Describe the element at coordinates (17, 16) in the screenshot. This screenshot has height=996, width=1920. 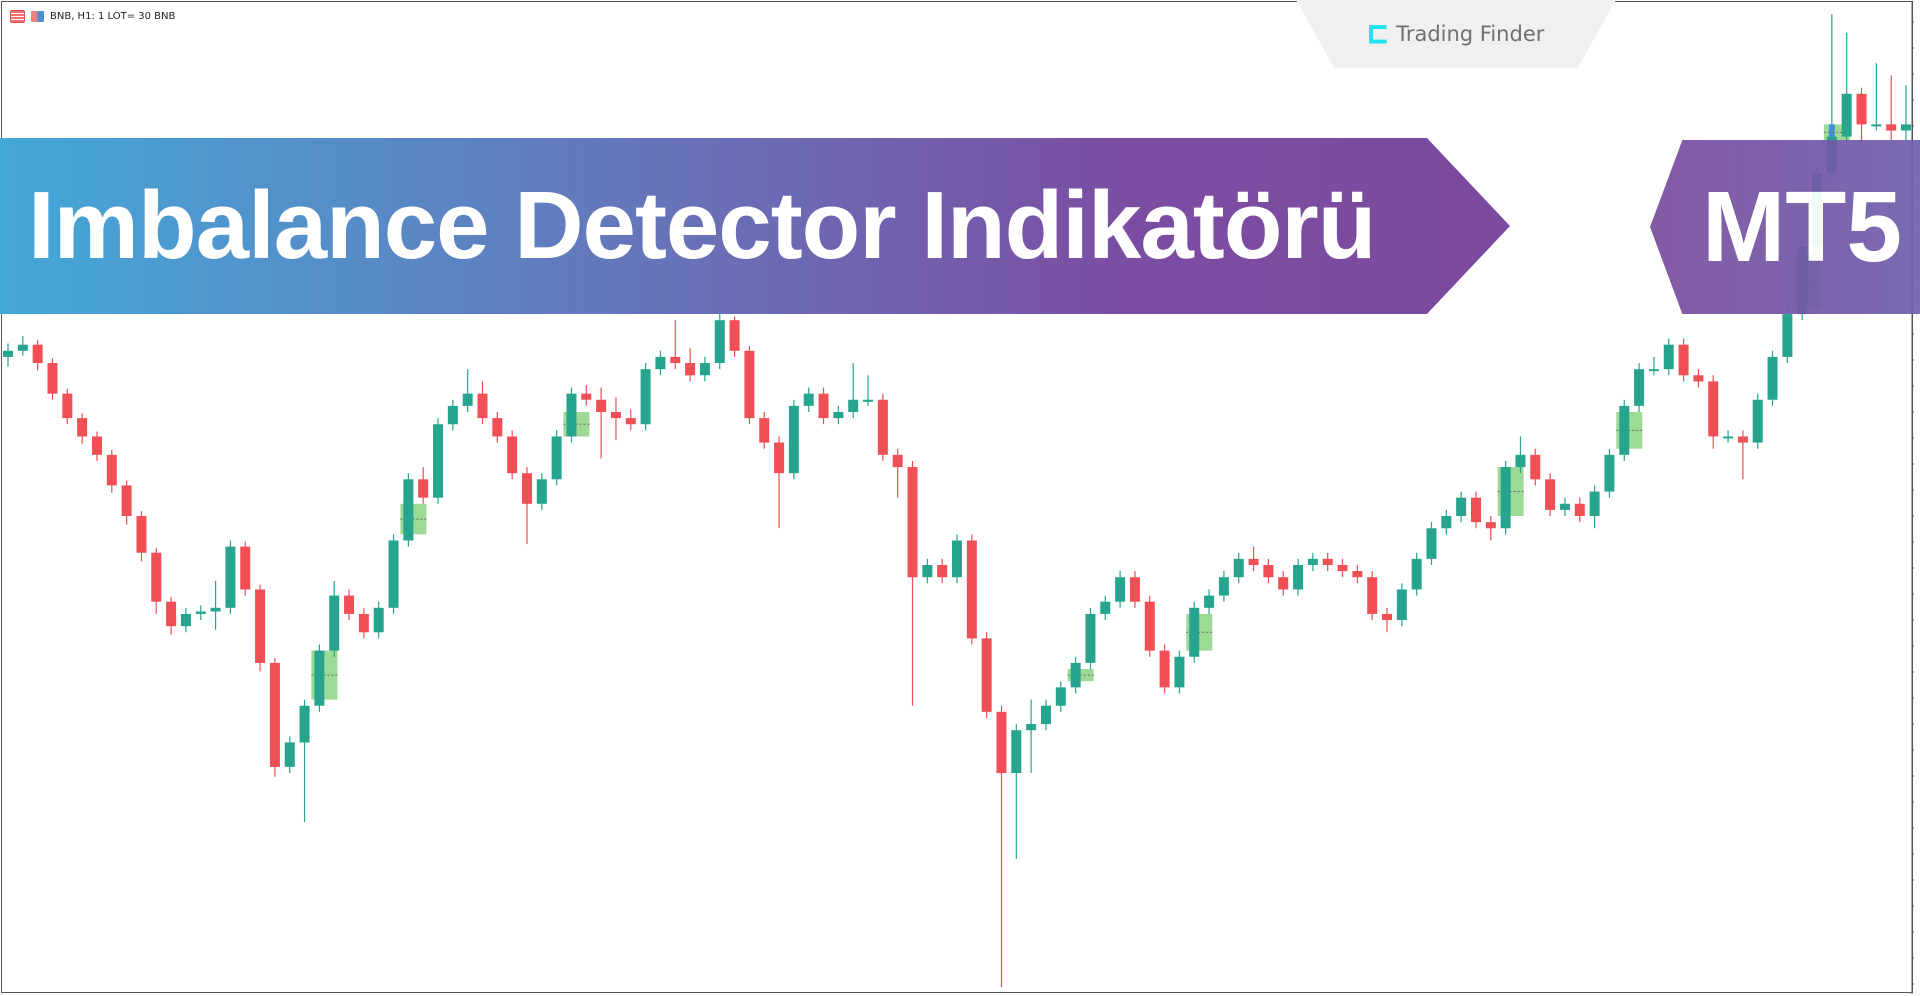
I see `grid-icon` at that location.